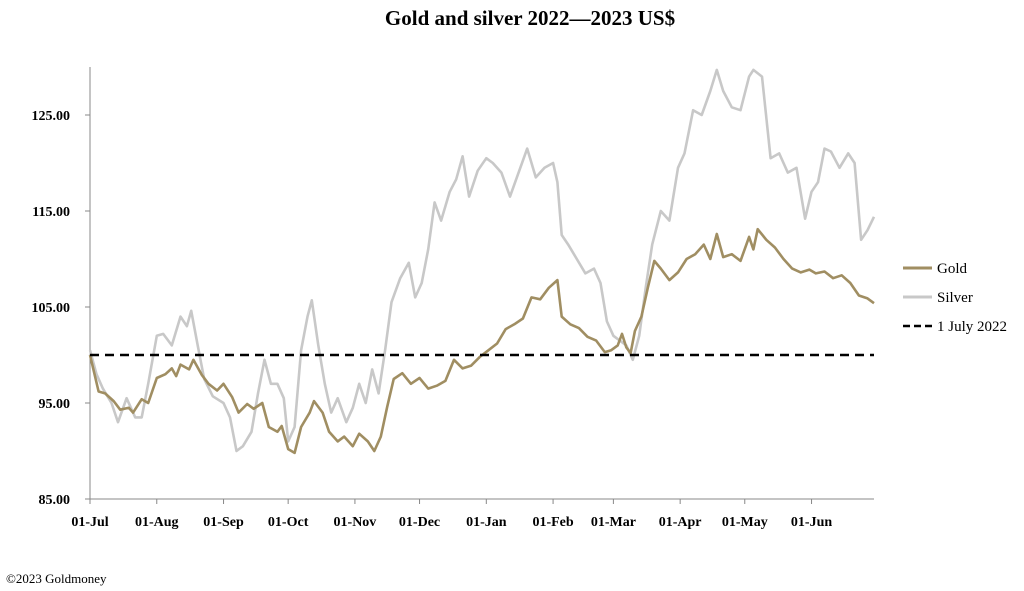 Image resolution: width=1024 pixels, height=591 pixels. I want to click on y-tick-label: 105.00, so click(51, 308).